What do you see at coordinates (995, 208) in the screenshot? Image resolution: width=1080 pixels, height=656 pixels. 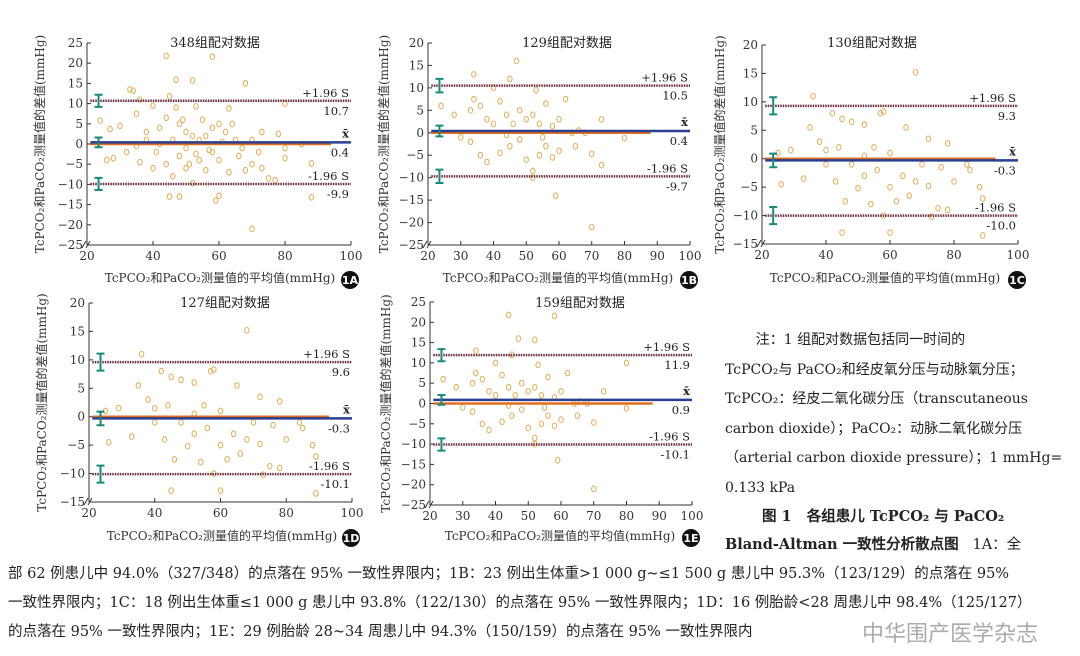 I see `lower-limit-label: -1.96 S` at bounding box center [995, 208].